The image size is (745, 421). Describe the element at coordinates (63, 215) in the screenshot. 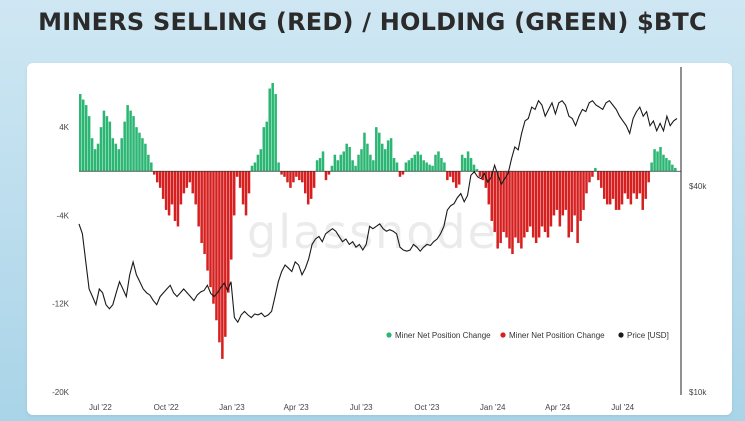

I see `left-tick-label: -4K` at that location.